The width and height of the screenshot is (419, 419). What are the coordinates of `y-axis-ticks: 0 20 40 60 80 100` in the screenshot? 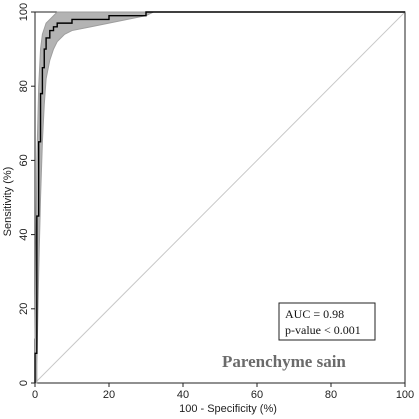 It's located at (26, 194).